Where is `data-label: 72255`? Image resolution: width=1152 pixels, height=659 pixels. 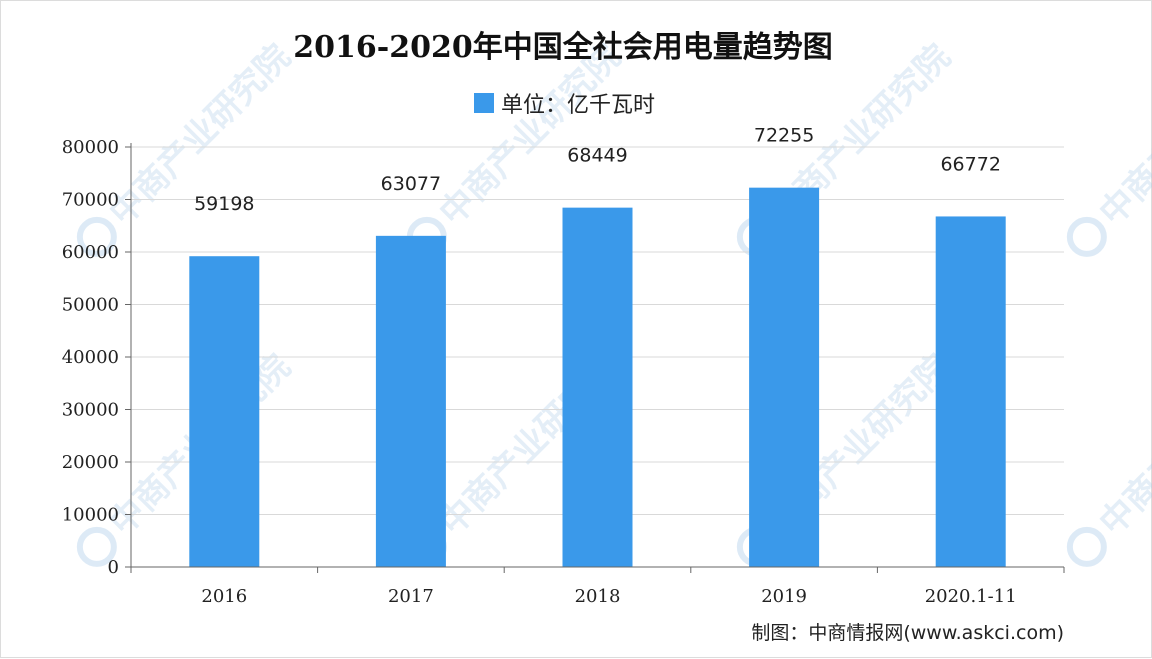 data-label: 72255 is located at coordinates (784, 136).